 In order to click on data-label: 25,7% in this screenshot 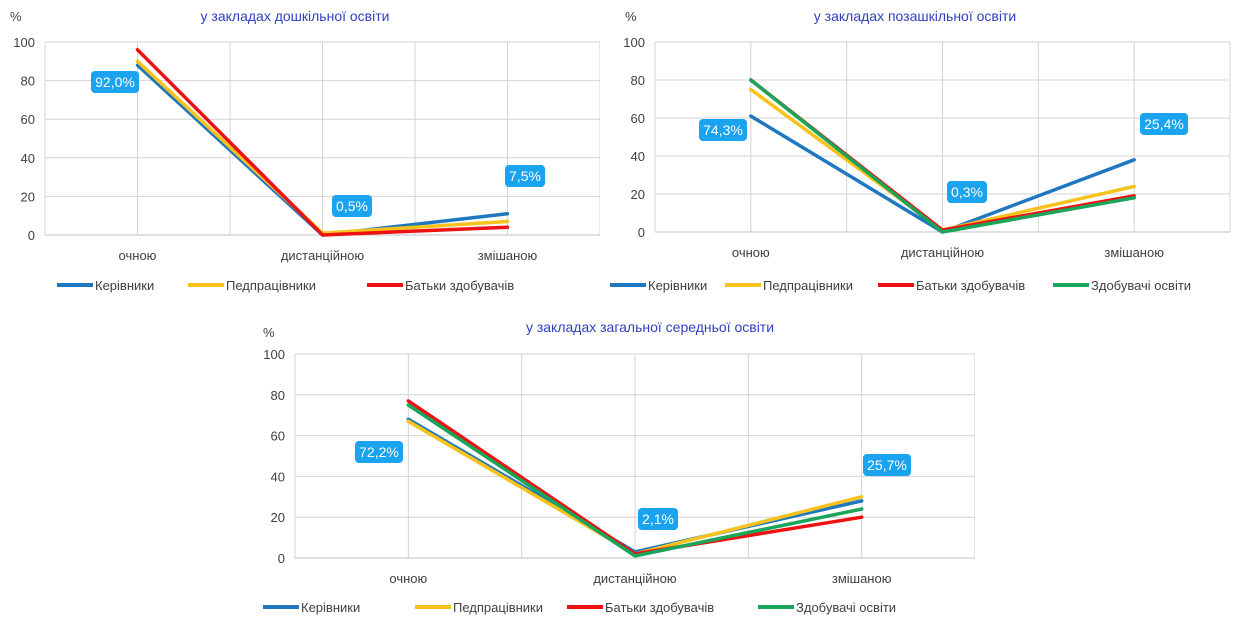, I will do `click(887, 465)`.